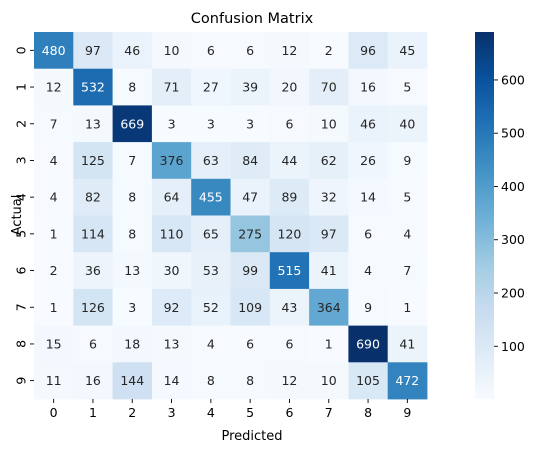 This screenshot has width=539, height=453. Describe the element at coordinates (289, 87) in the screenshot. I see `cell-value-label: 20` at that location.